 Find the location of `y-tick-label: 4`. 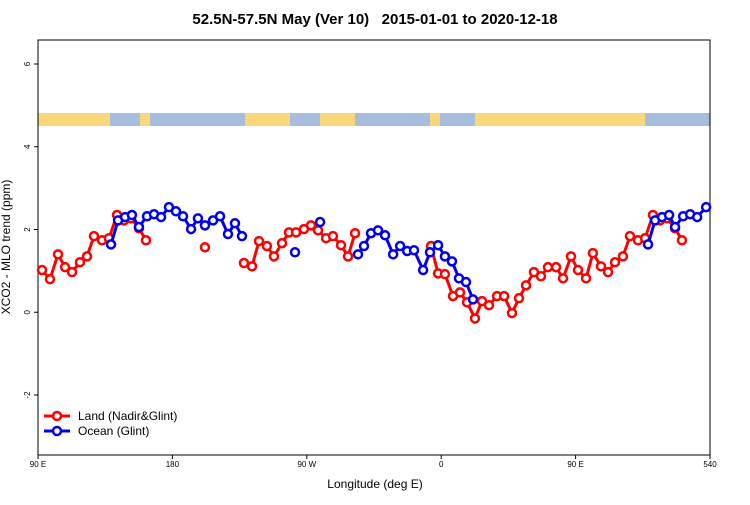

y-tick-label: 4 is located at coordinates (27, 146).